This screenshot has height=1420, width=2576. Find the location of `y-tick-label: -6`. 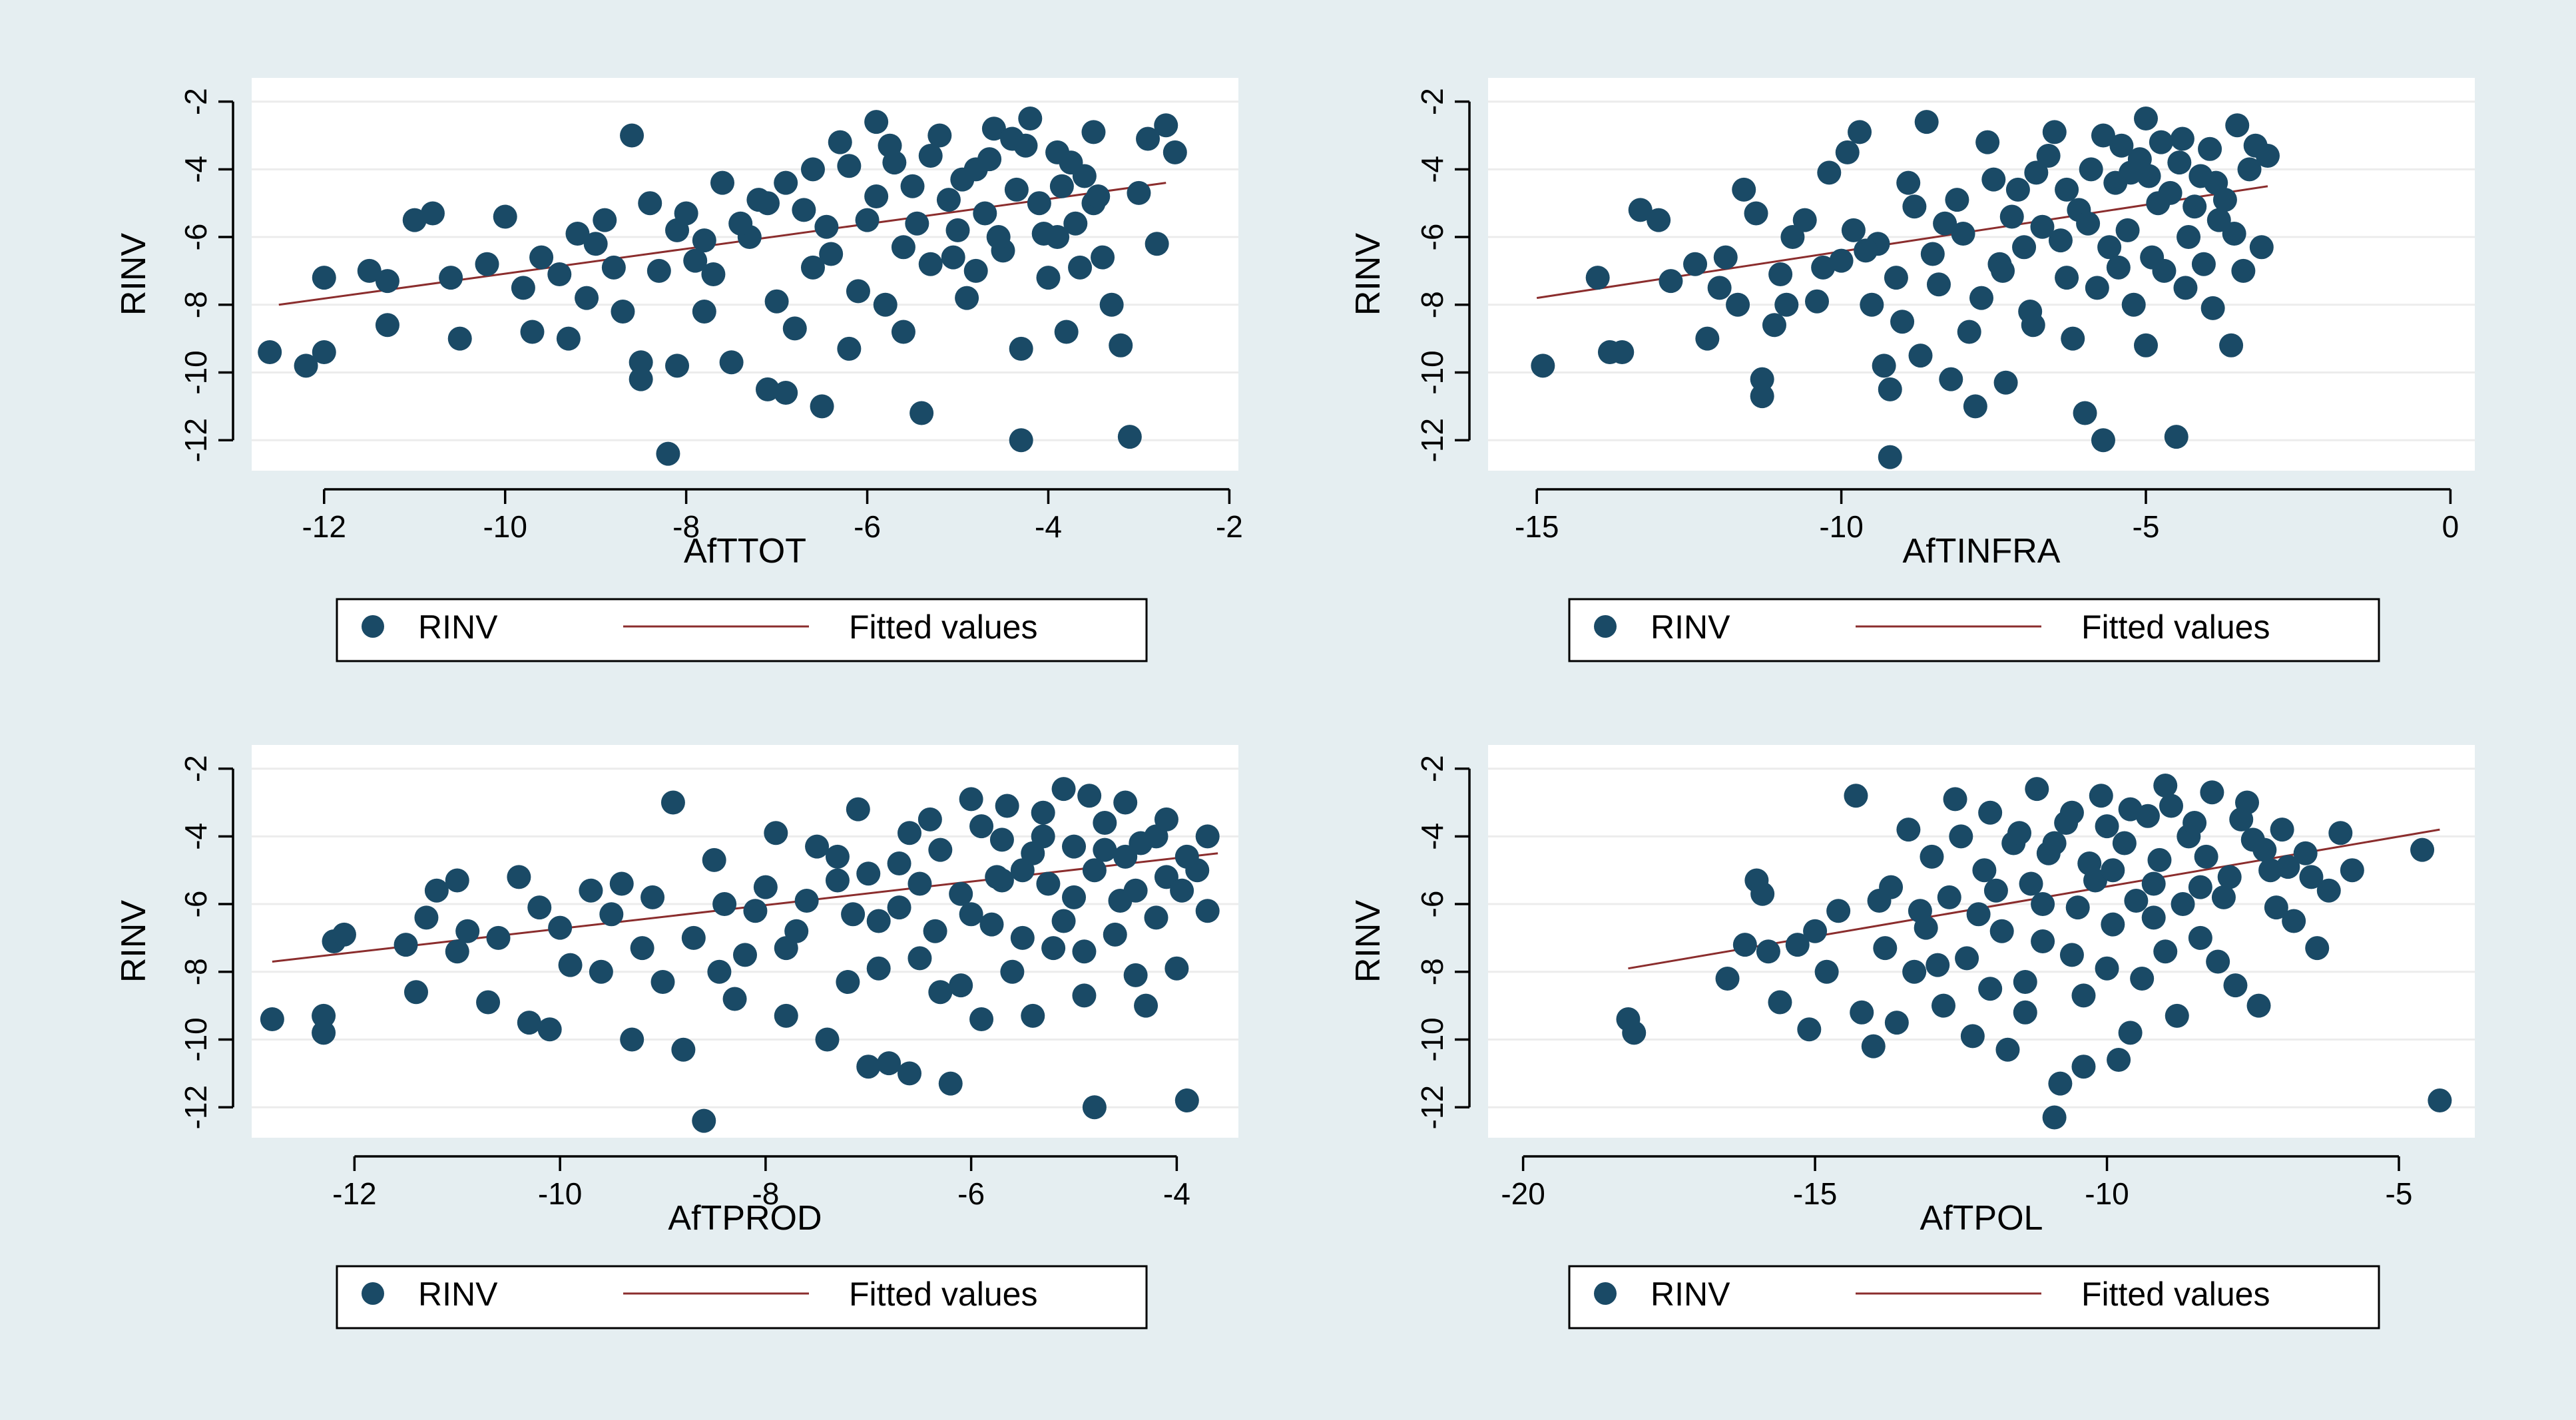

y-tick-label: -6 is located at coordinates (195, 905).